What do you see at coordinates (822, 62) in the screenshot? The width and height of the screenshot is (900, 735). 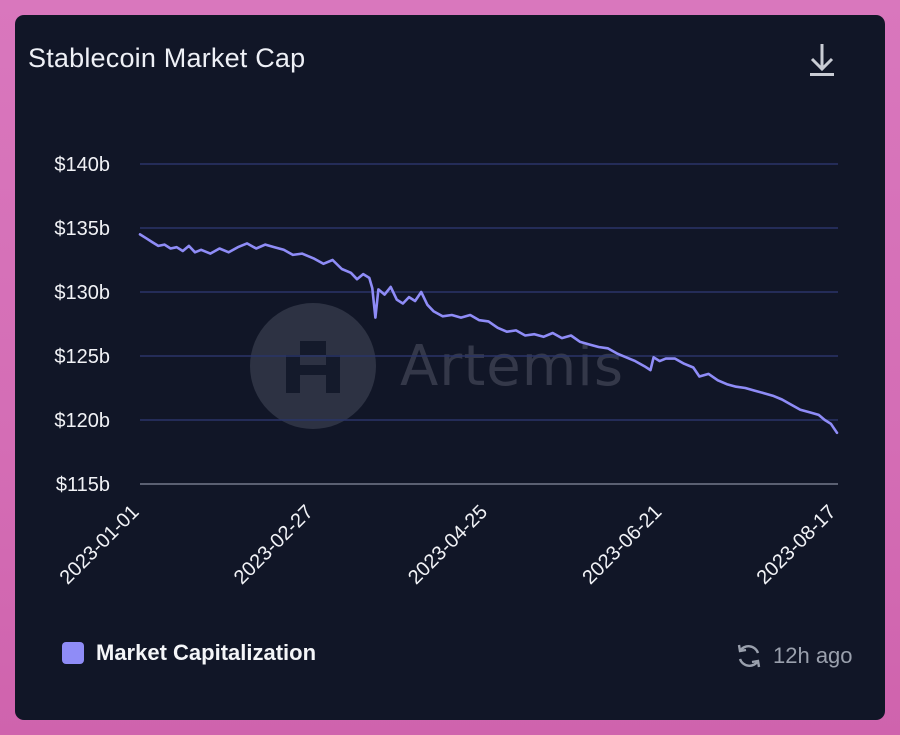 I see `download-icon` at bounding box center [822, 62].